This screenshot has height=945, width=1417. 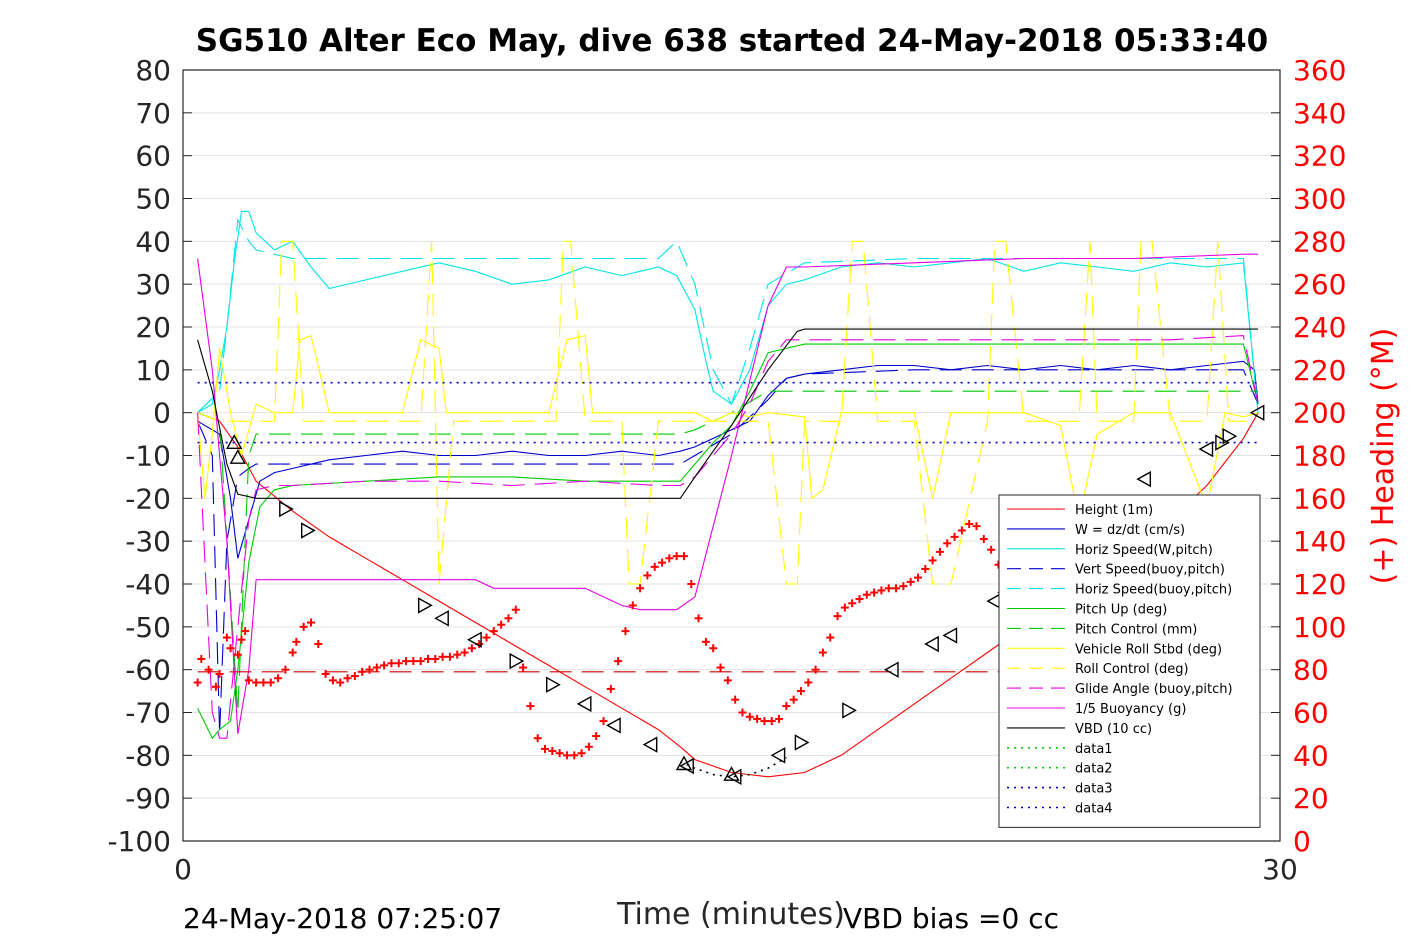 I want to click on legend-item: Roll Control (deg), so click(x=1098, y=669).